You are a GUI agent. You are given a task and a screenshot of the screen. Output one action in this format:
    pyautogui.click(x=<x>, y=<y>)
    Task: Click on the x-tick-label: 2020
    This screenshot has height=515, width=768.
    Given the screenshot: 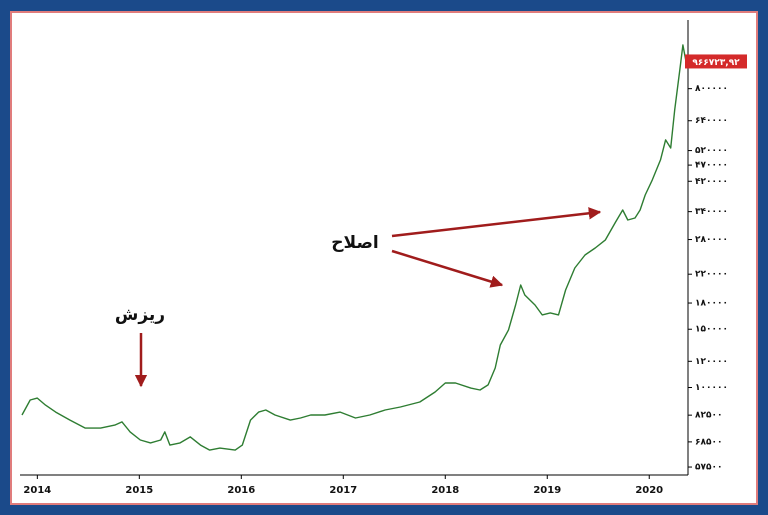 What is the action you would take?
    pyautogui.click(x=649, y=490)
    